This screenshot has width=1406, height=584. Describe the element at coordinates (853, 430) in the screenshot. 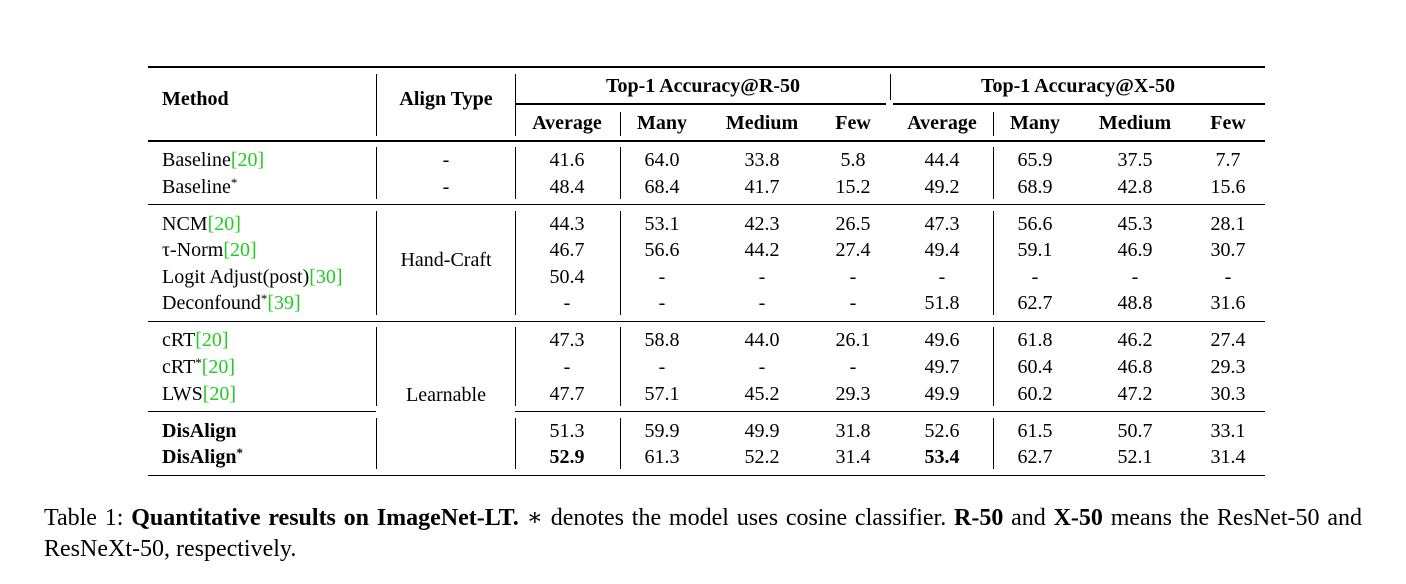

I see `value: 31.8` at that location.